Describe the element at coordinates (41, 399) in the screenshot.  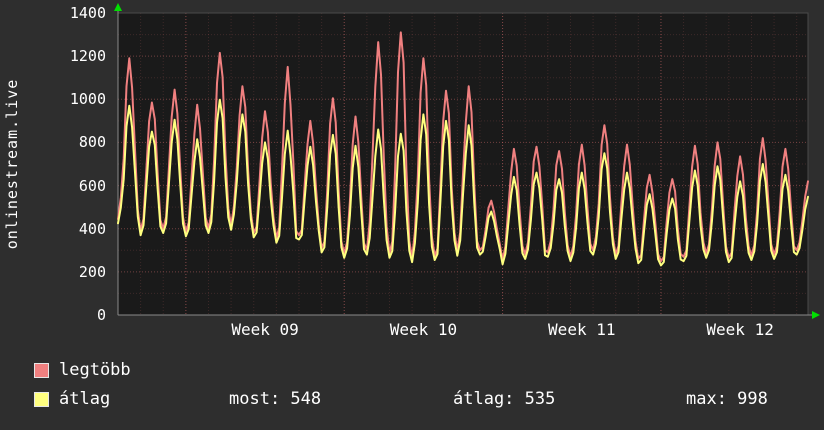
I see `legend-swatch-atlag` at that location.